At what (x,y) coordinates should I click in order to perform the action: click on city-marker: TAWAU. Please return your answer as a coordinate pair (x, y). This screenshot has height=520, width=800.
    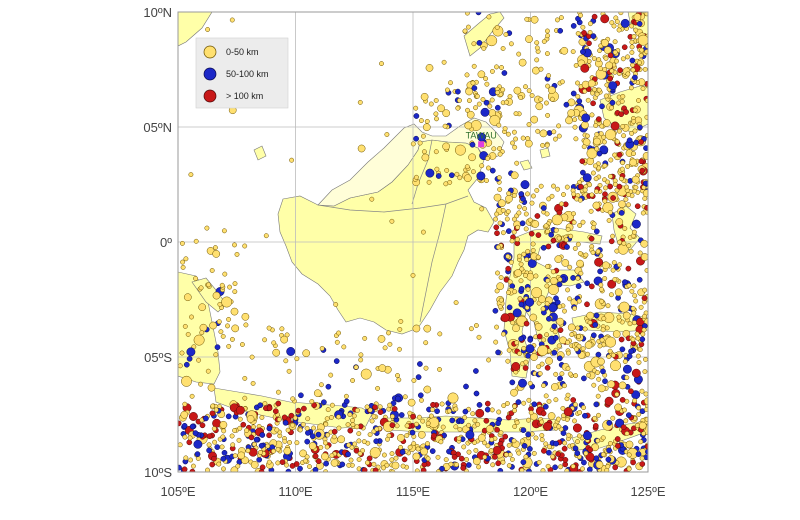
    Looking at the image, I should click on (481, 139).